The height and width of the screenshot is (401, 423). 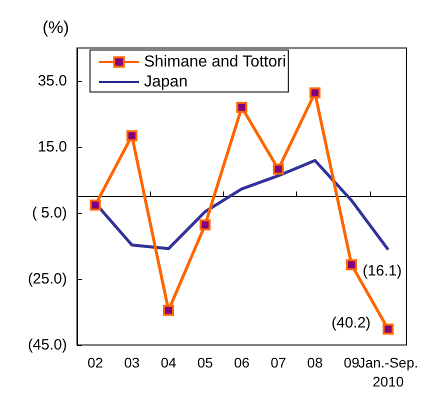 I want to click on x-tick-label: 07, so click(x=278, y=362).